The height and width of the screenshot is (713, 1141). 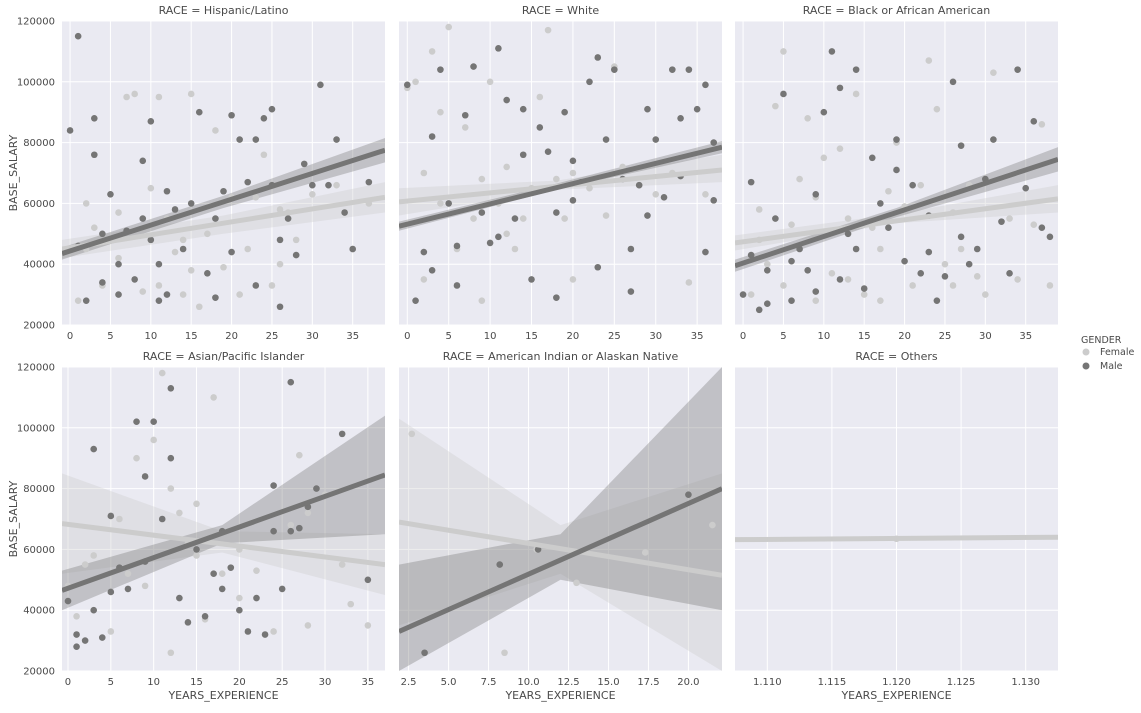 What do you see at coordinates (904, 336) in the screenshot?
I see `x-tick-label: 20` at bounding box center [904, 336].